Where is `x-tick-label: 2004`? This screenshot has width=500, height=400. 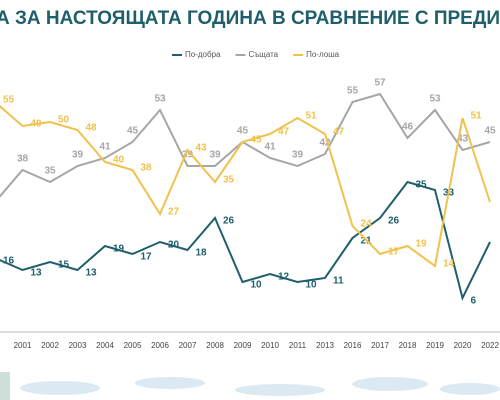 x-tick-label: 2004 is located at coordinates (105, 345).